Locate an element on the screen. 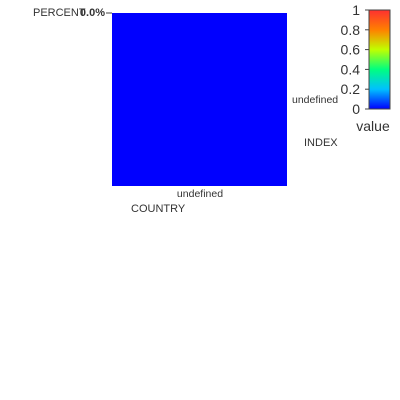 Image resolution: width=400 pixels, height=400 pixels. colorbar-gradient is located at coordinates (379, 59).